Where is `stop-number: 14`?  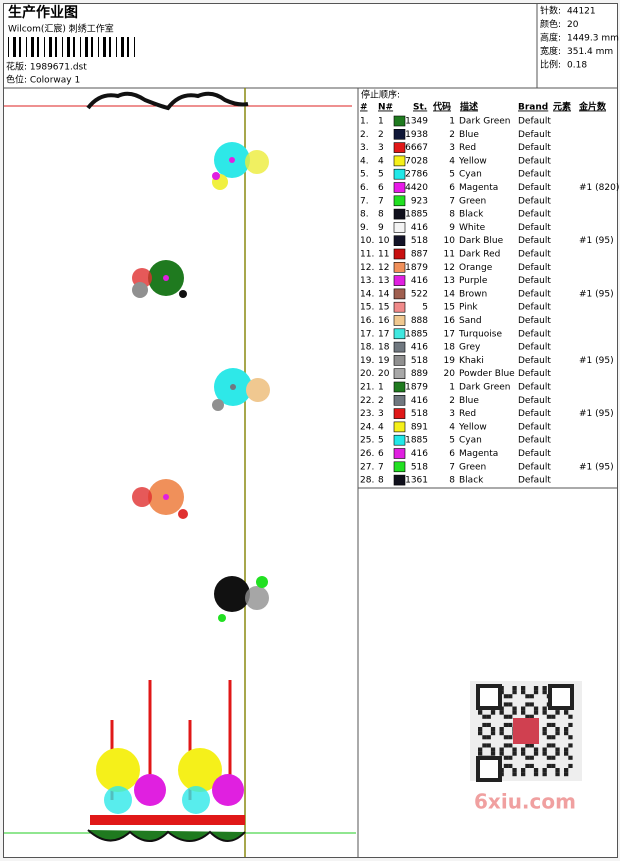 stop-number: 14 is located at coordinates (384, 294).